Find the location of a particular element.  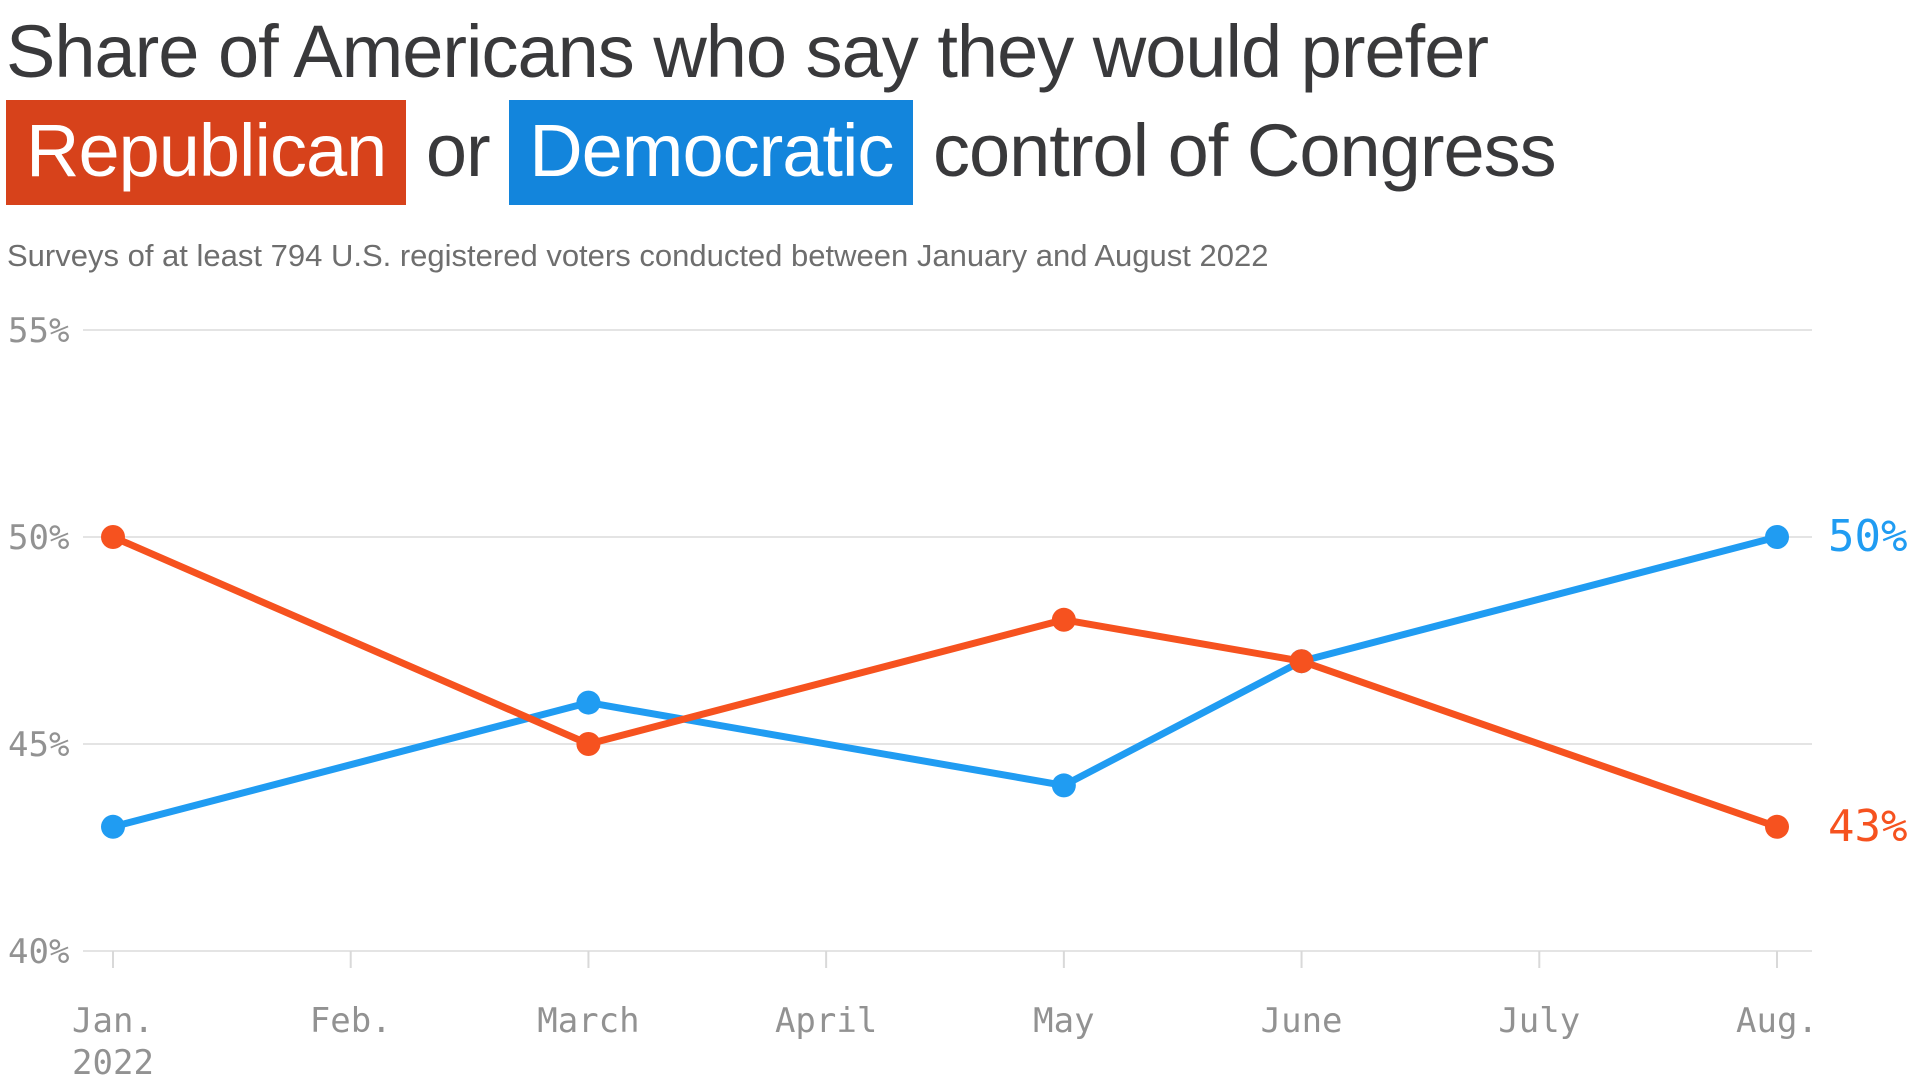

democratic-highlight: Democratic is located at coordinates (711, 152).